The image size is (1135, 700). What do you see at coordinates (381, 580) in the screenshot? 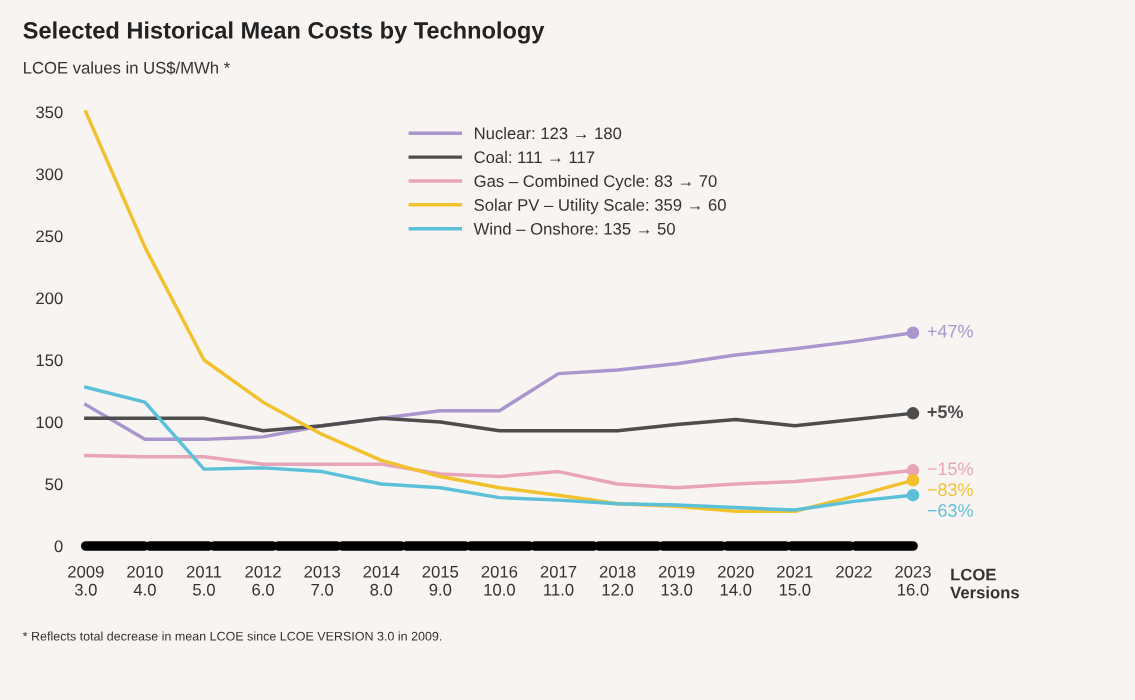
I see `x-tick-label: 2014 8.0` at bounding box center [381, 580].